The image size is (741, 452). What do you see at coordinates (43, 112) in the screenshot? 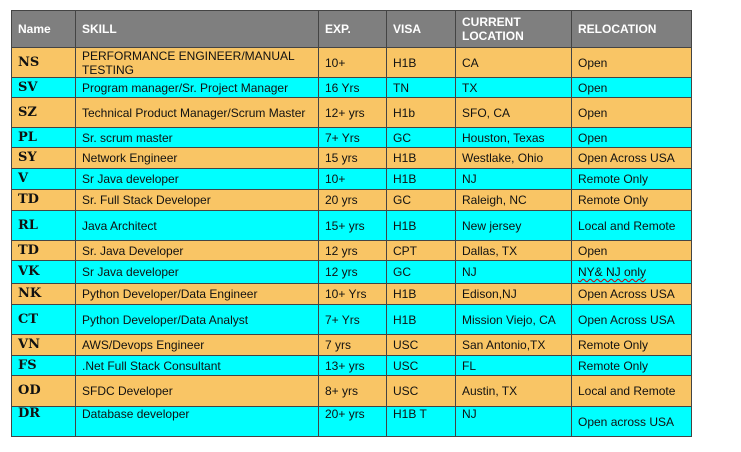
I see `row-code: SZ` at bounding box center [43, 112].